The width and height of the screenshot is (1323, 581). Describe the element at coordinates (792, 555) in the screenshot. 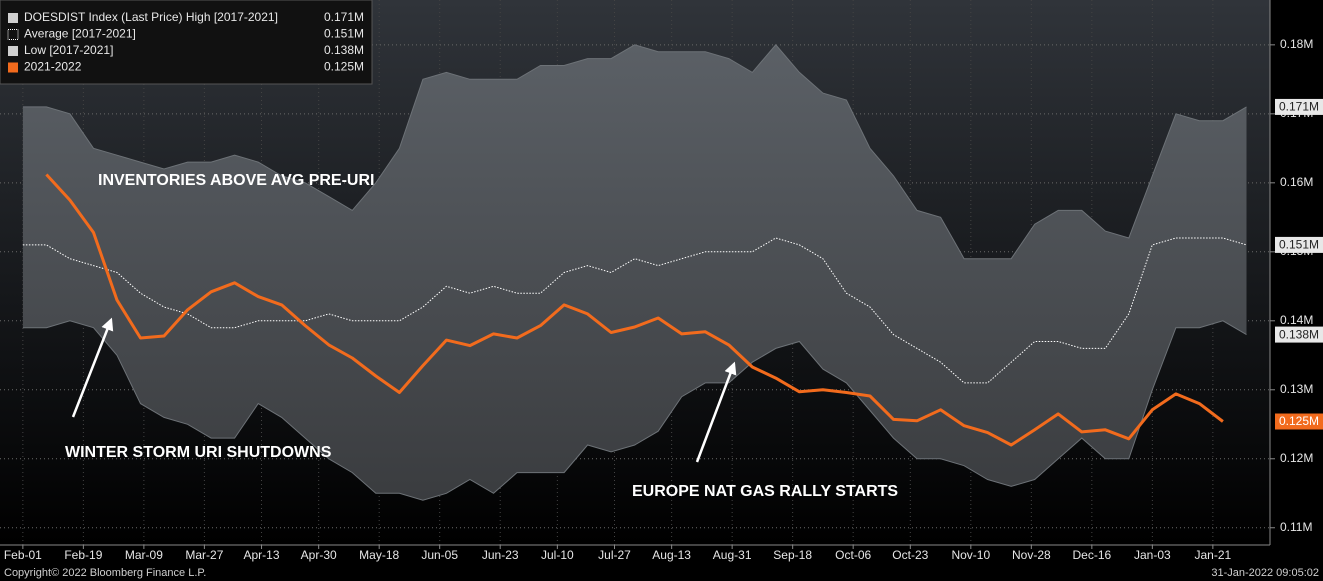

I see `x-tick-label: Sep-18` at that location.